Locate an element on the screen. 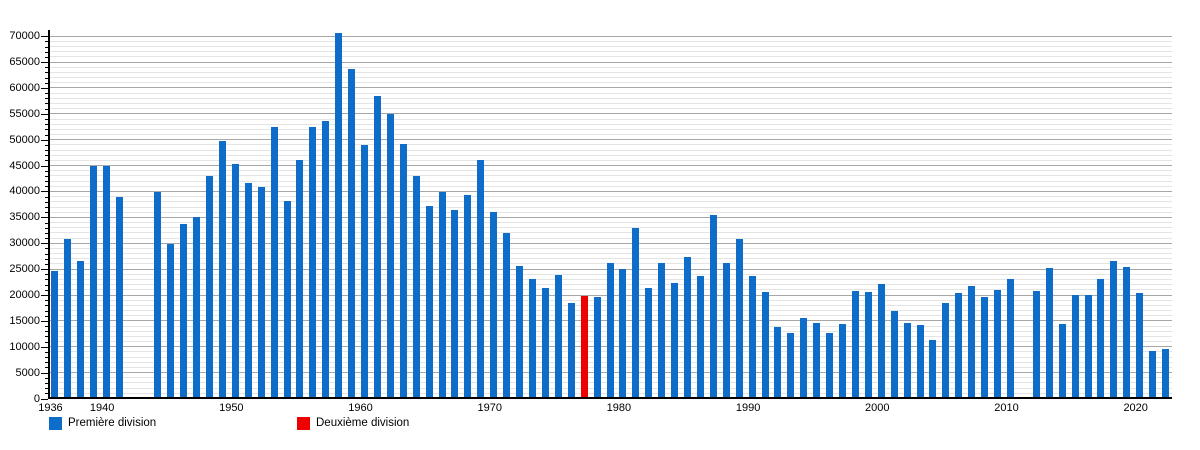 The height and width of the screenshot is (450, 1200). y-tick-label: 0 is located at coordinates (36, 398).